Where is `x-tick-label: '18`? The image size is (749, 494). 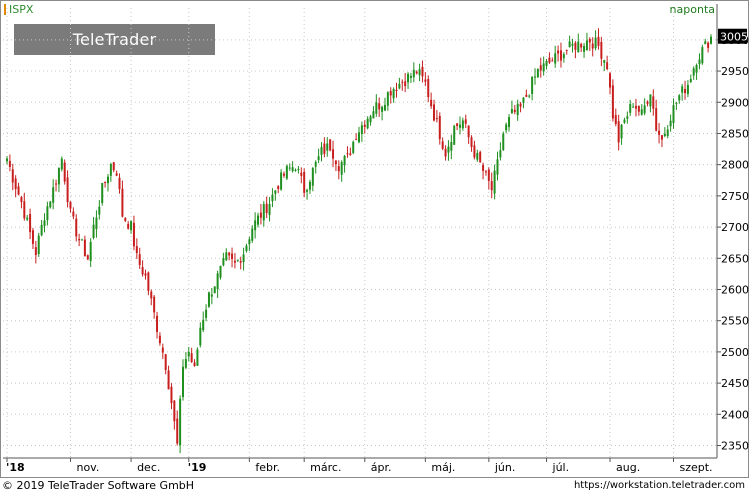
x-tick-label: '18 is located at coordinates (15, 467).